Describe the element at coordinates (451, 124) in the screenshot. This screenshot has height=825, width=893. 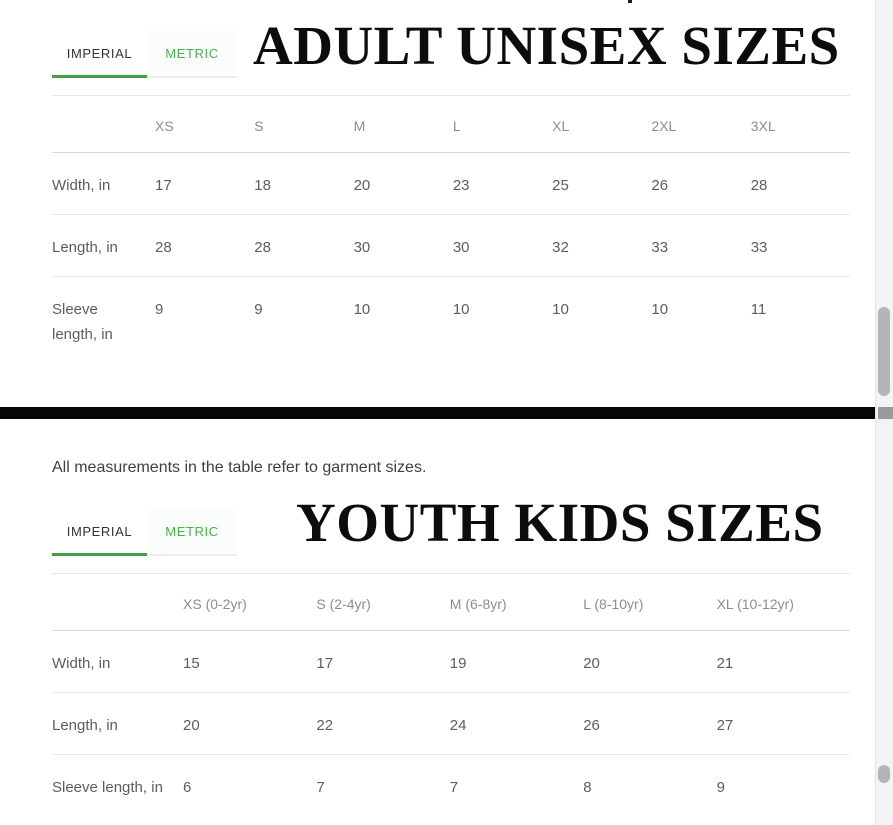
I see `adult-table-header-row: XS S M L XL 2XL 3XL` at that location.